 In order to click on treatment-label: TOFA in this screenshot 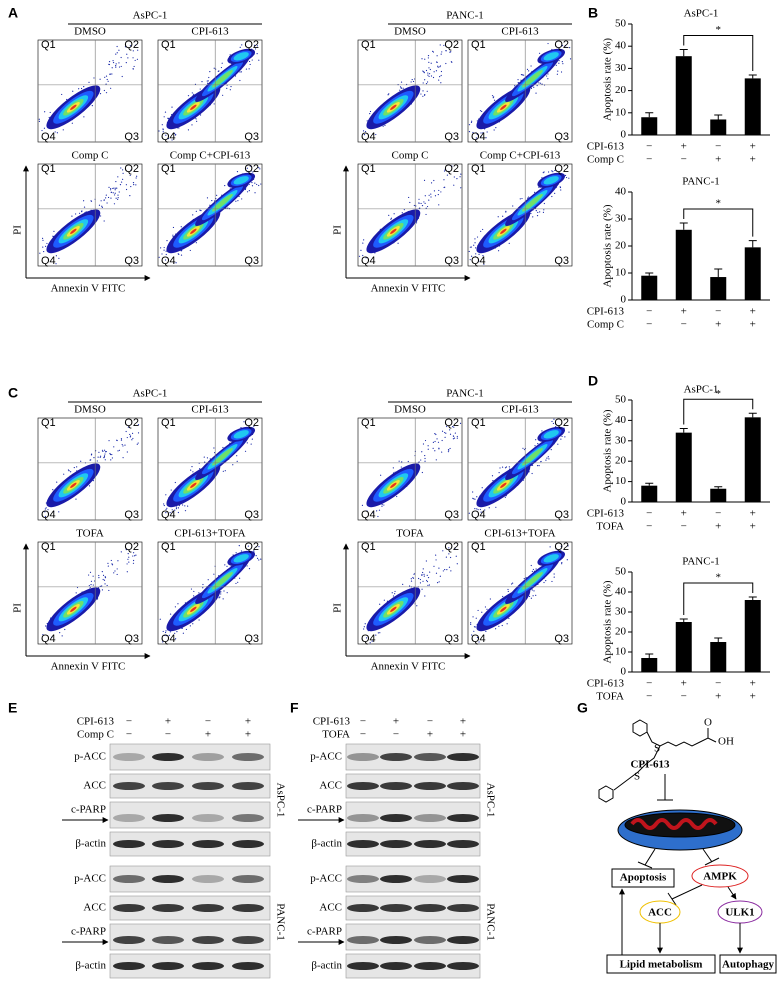, I will do `click(336, 735)`.